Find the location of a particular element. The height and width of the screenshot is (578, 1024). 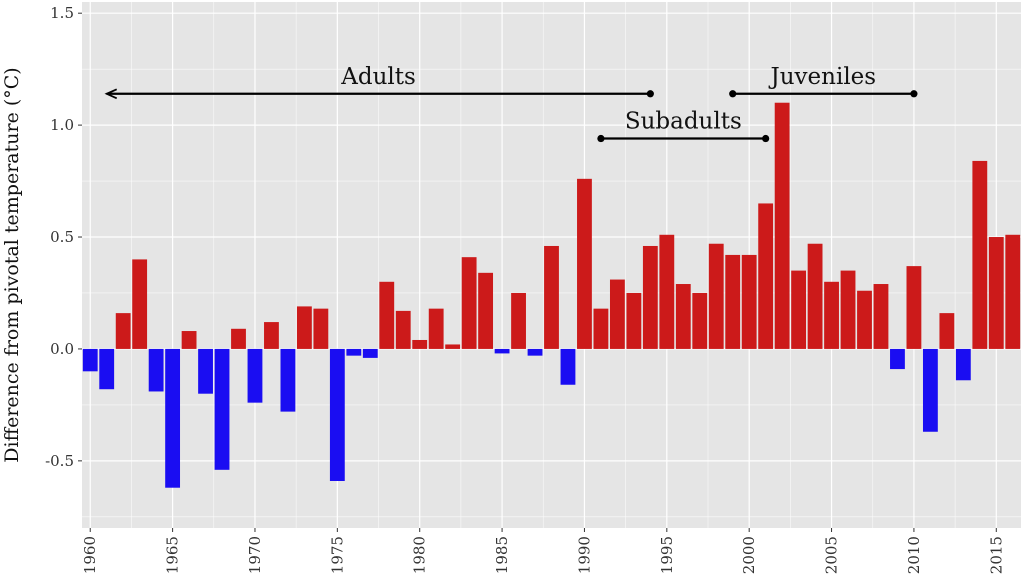

x-tick-label: 1975 is located at coordinates (337, 555).